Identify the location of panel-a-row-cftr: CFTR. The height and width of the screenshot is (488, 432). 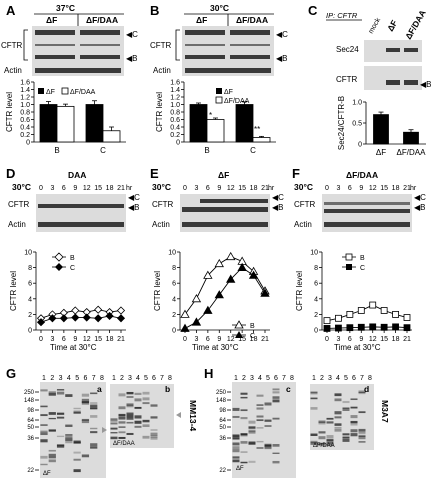
(12, 45).